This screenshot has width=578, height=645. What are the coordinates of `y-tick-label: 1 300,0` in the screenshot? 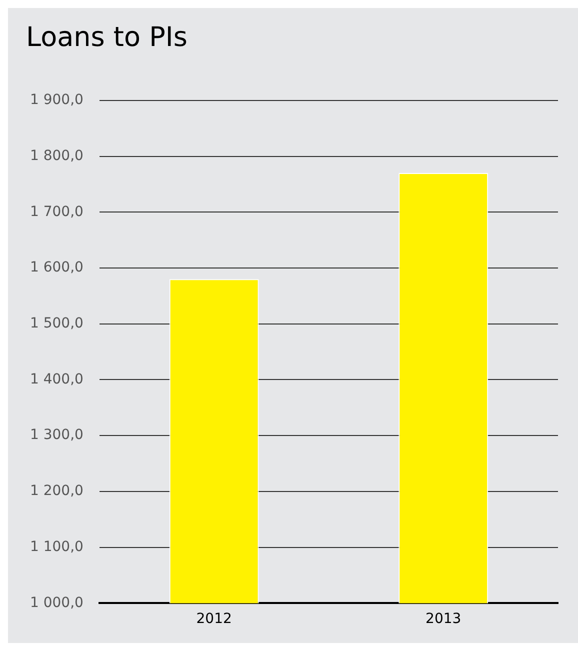 It's located at (57, 435).